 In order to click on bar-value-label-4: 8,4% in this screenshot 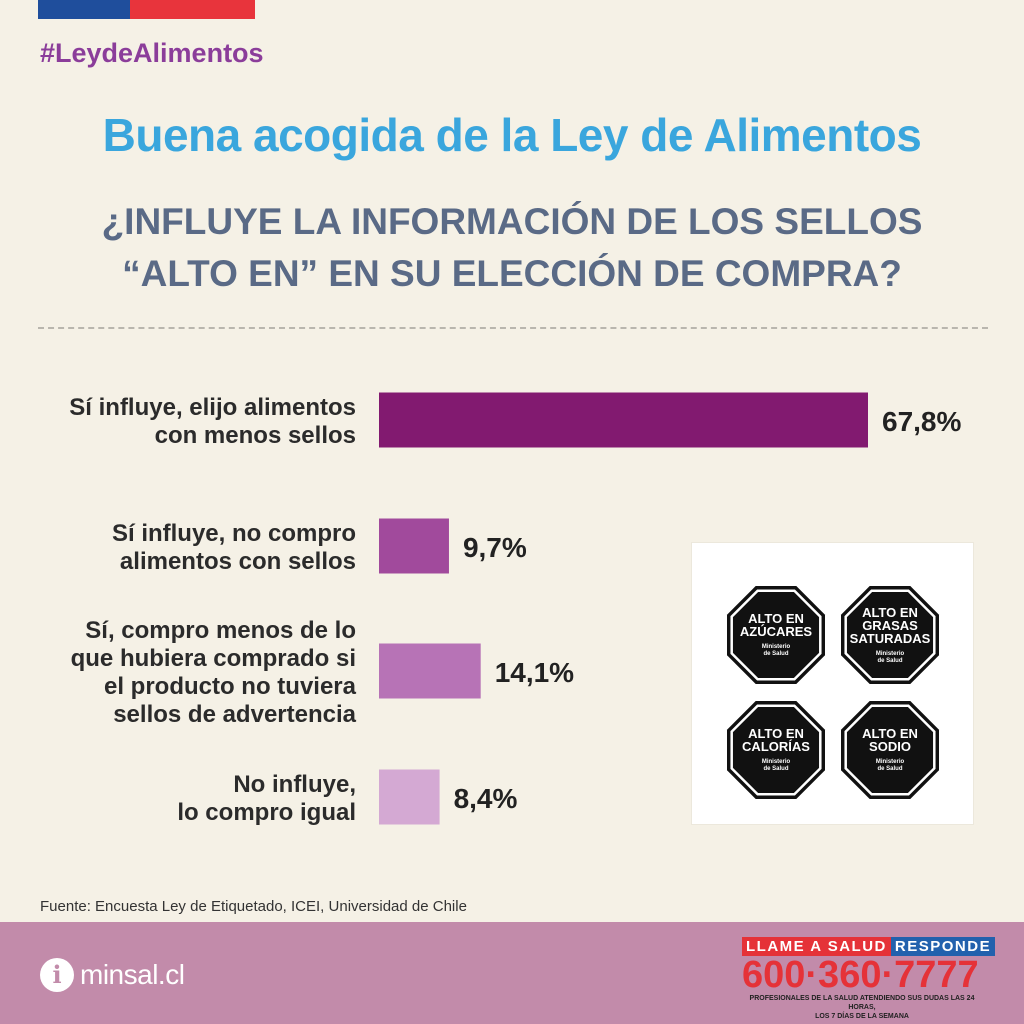, I will do `click(486, 798)`.